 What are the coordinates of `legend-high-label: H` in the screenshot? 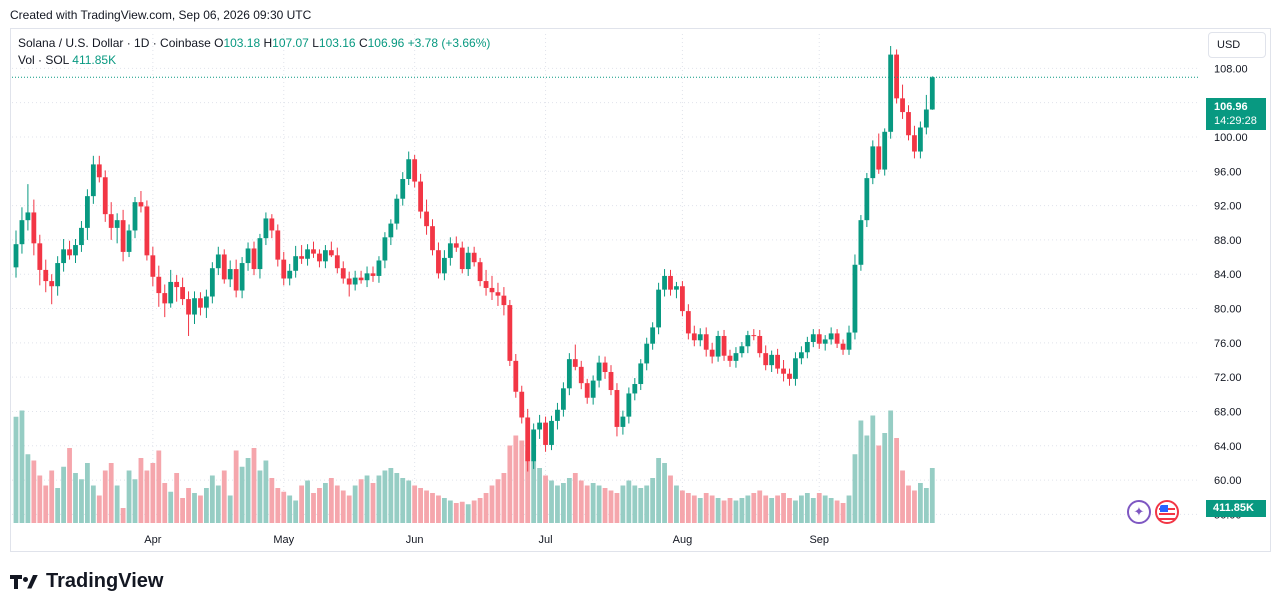 It's located at (268, 43).